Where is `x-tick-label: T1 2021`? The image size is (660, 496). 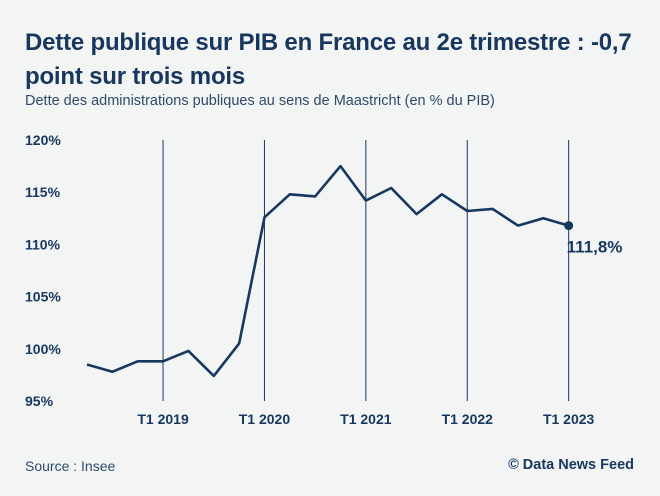
x-tick-label: T1 2021 is located at coordinates (366, 419).